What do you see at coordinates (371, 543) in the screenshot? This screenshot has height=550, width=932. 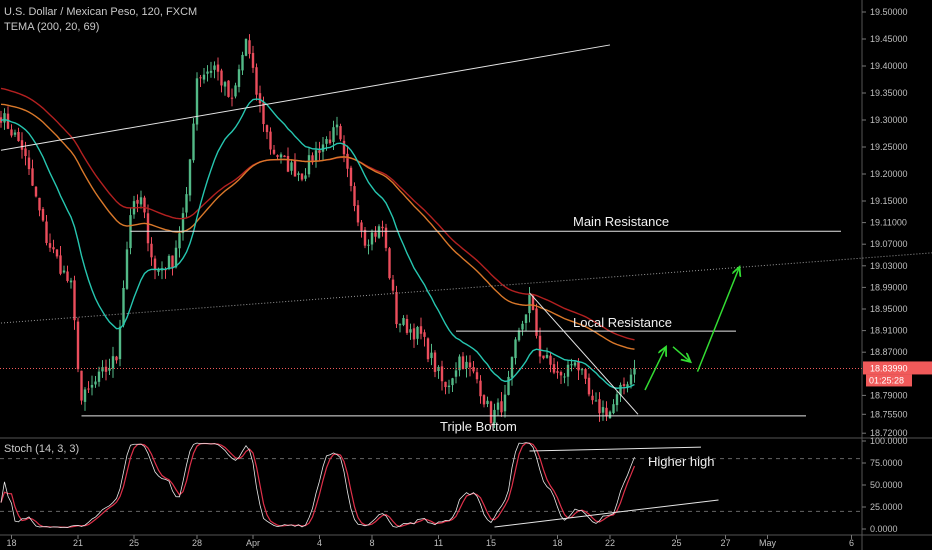 I see `time-tick-label: 8` at bounding box center [371, 543].